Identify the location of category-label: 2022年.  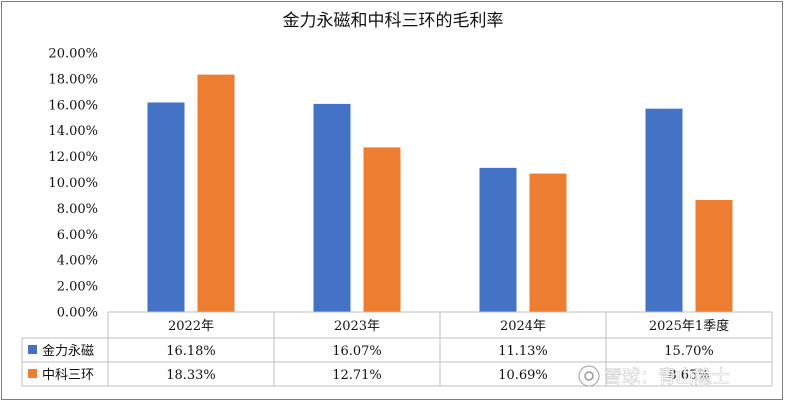
(191, 326).